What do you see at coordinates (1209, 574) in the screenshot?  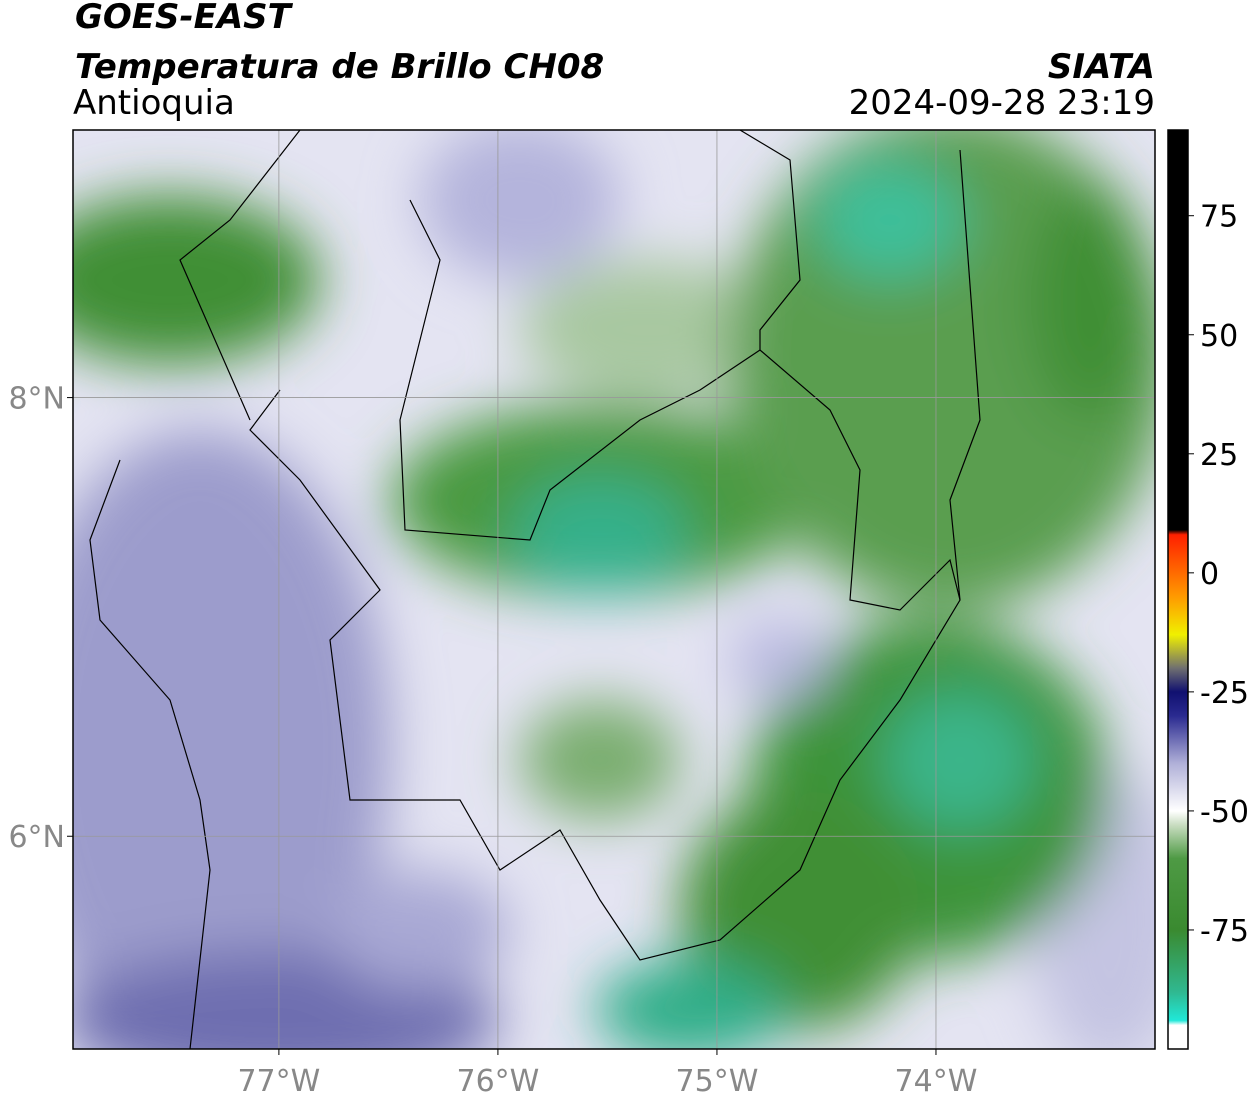 I see `colorbar-tick-label: 0` at bounding box center [1209, 574].